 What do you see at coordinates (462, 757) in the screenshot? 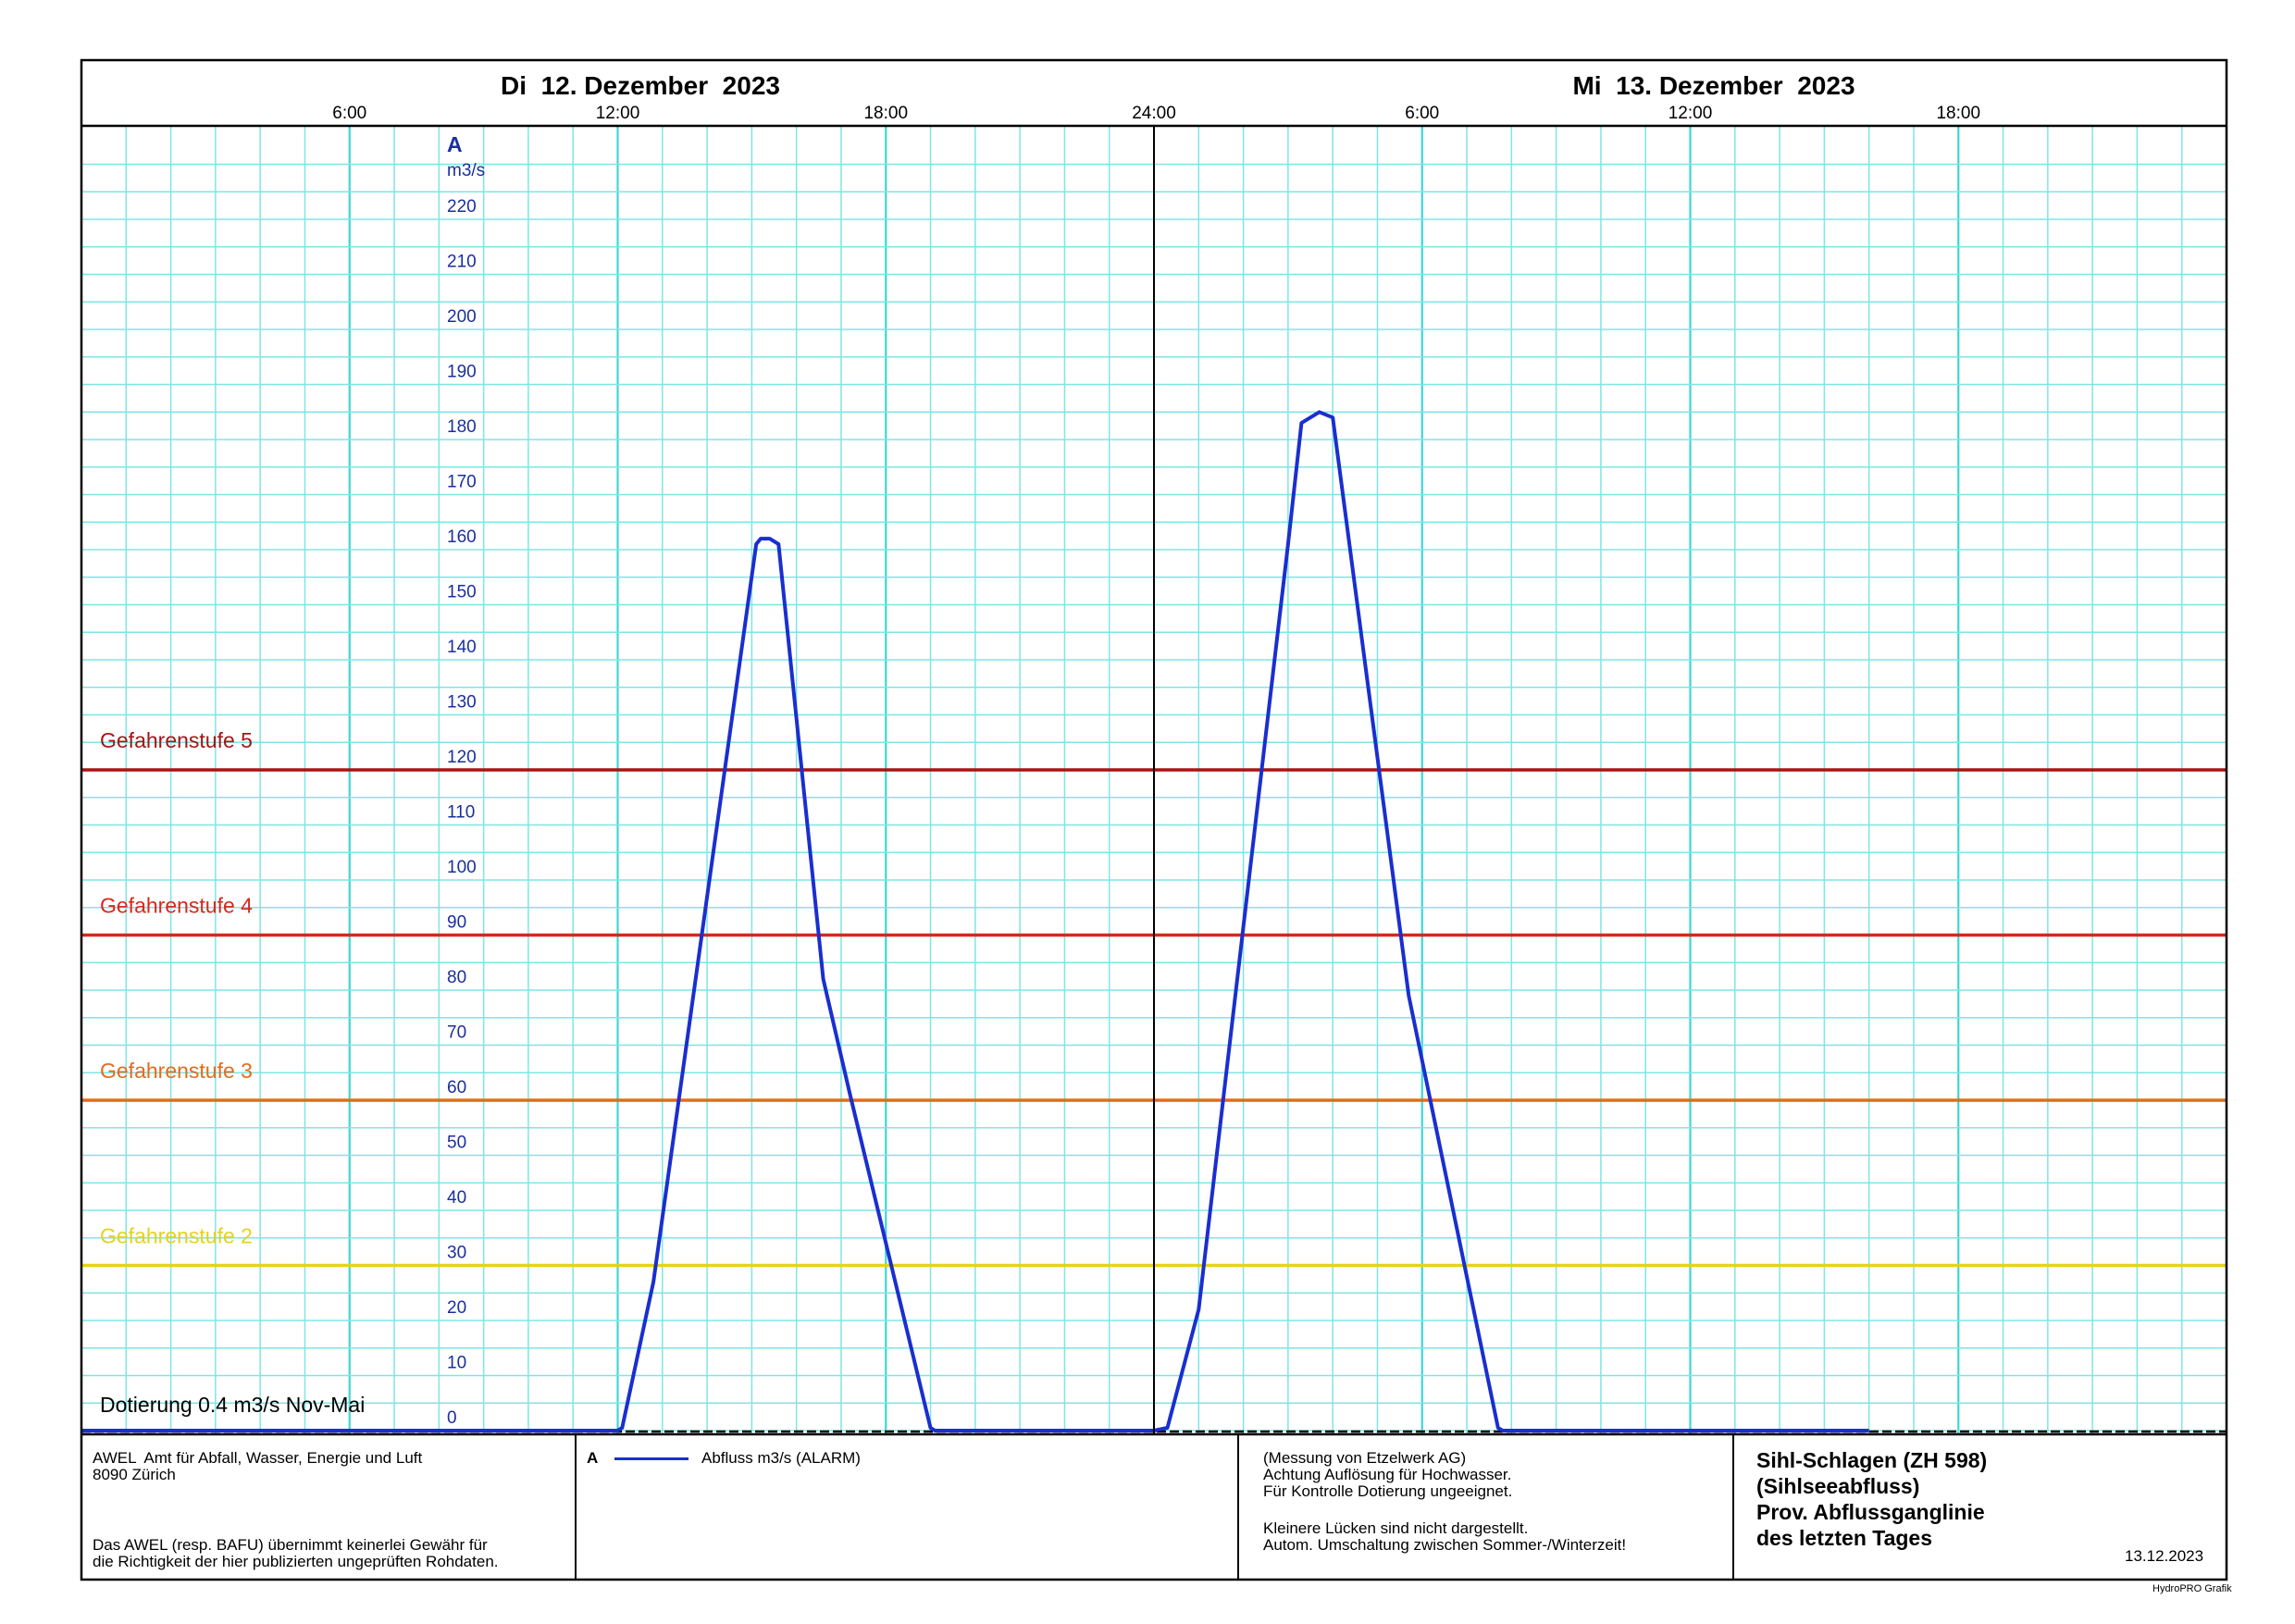
I see `y-tick-label: 120` at bounding box center [462, 757].